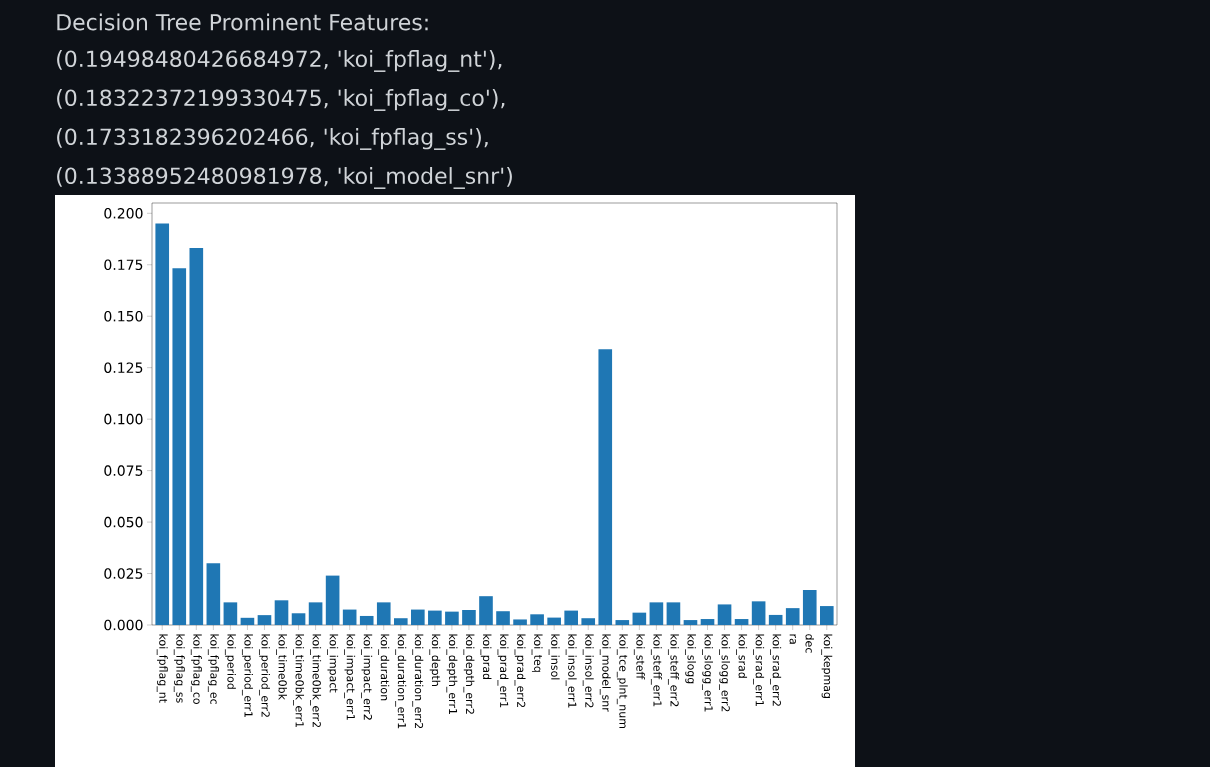  What do you see at coordinates (673, 670) in the screenshot?
I see `x-tick-label: koi_steff_err2` at bounding box center [673, 670].